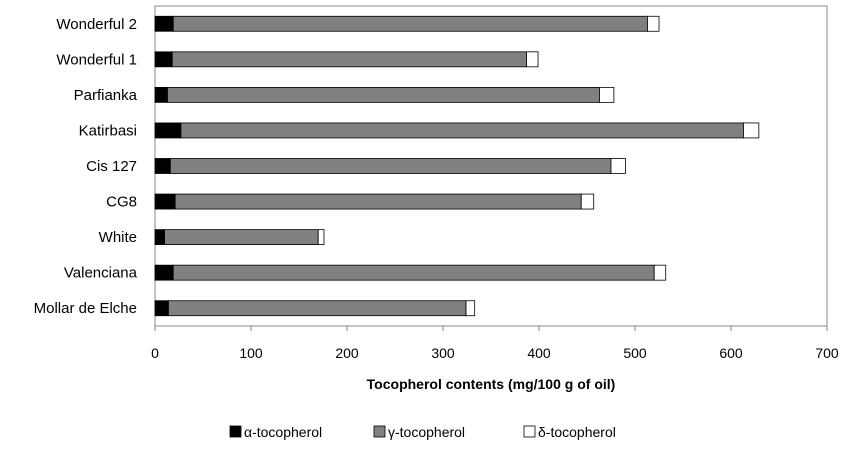 The height and width of the screenshot is (454, 850). Describe the element at coordinates (106, 95) in the screenshot. I see `category-label-parfianka: Parfianka` at that location.